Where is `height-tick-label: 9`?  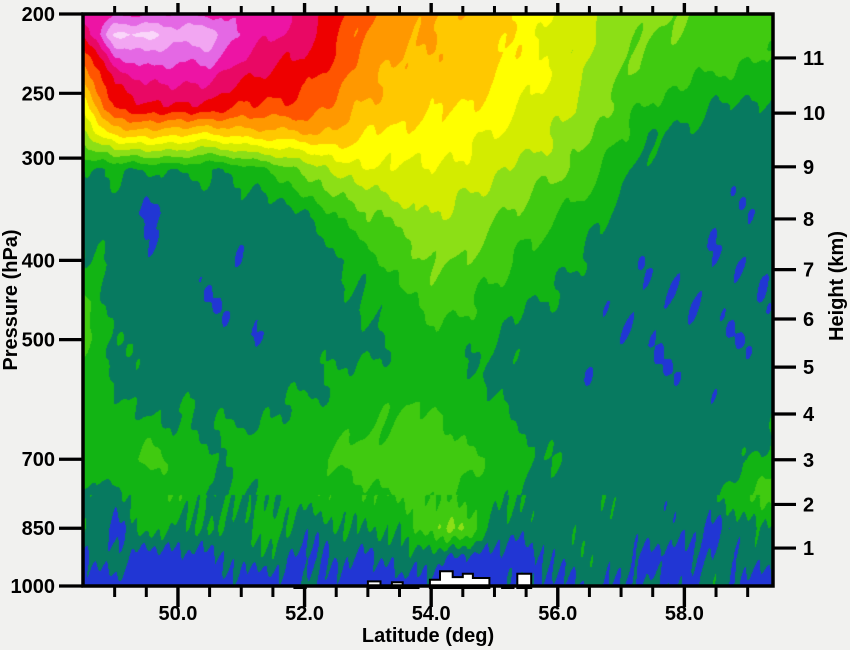
height-tick-label: 9 is located at coordinates (808, 168).